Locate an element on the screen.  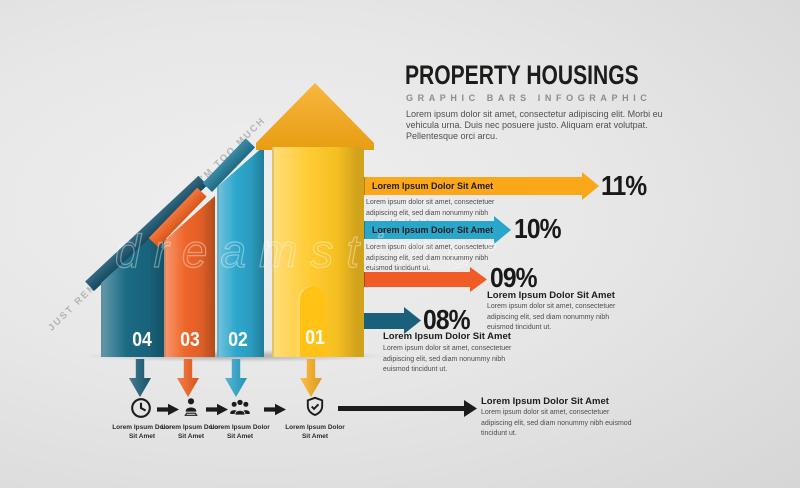
stat-percent-09: 09% is located at coordinates (514, 277).